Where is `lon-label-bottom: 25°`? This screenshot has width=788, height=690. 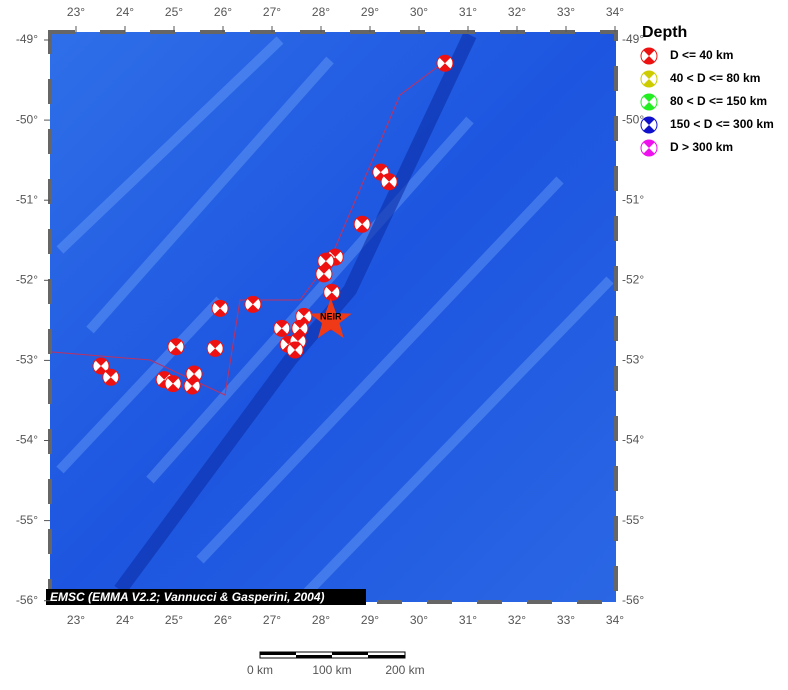
lon-label-bottom: 25° is located at coordinates (174, 620).